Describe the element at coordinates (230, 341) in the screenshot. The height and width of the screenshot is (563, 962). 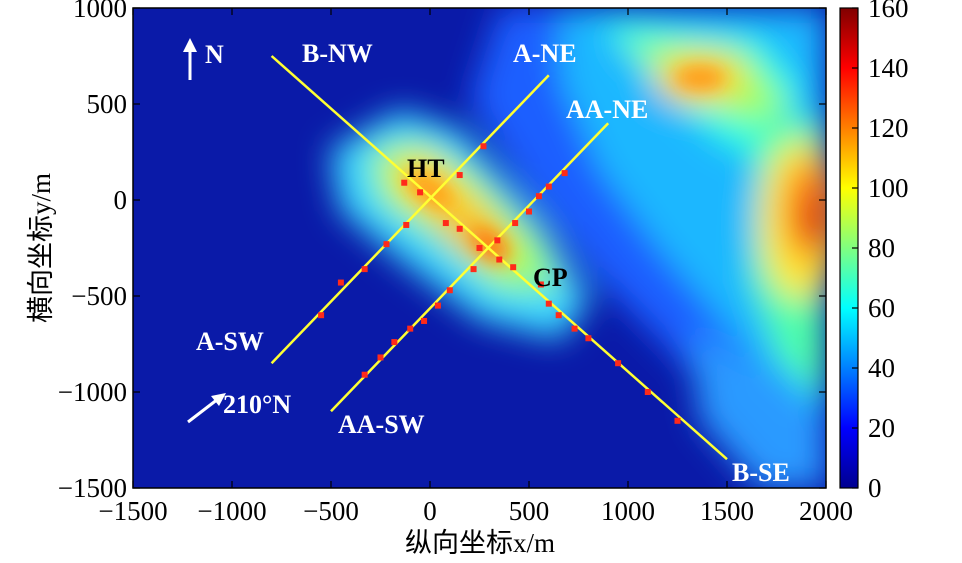
I see `label-a-sw: A-SW` at that location.